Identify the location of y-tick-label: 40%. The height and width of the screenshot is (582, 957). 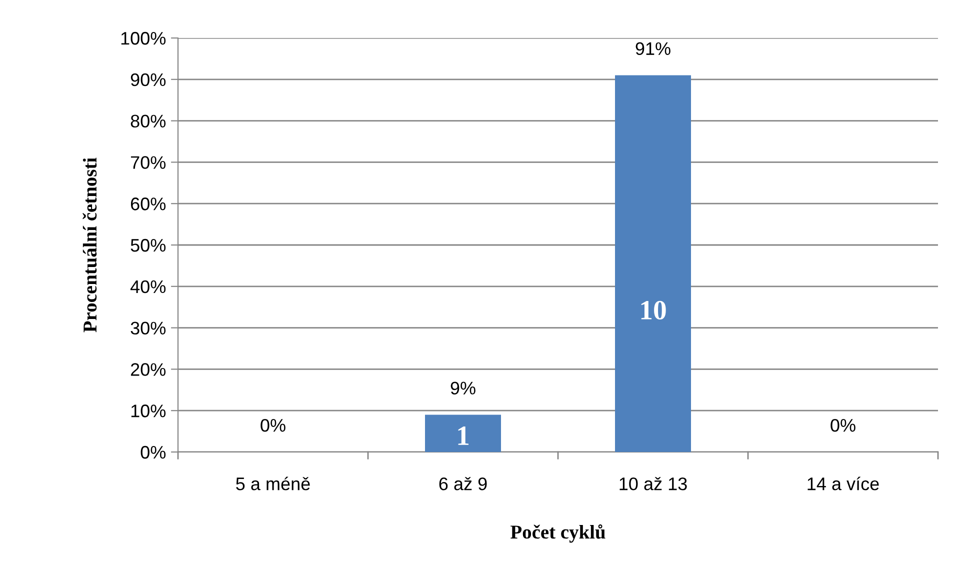
(148, 287).